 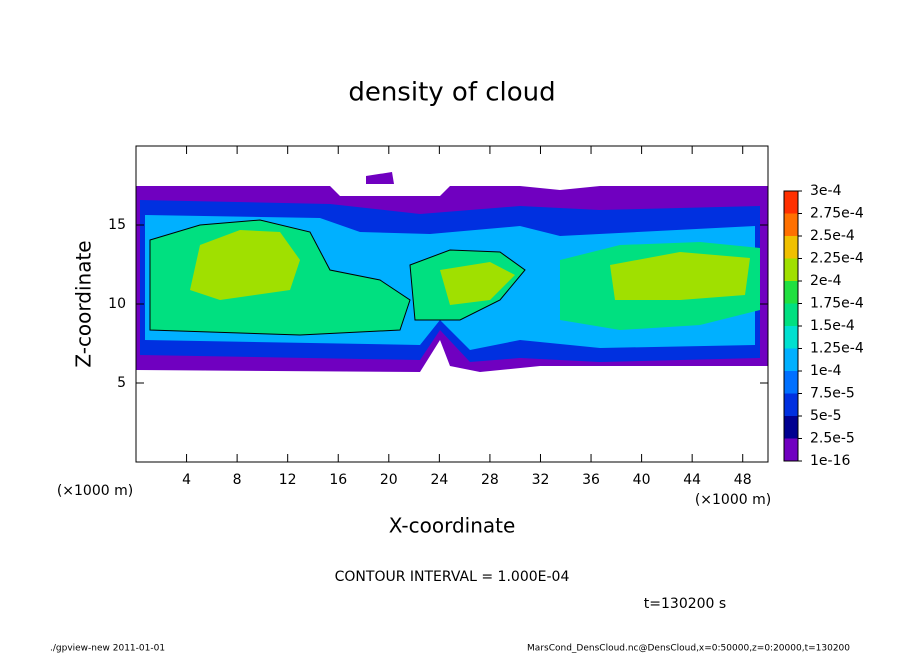 I want to click on x-tick-label: 16, so click(x=338, y=480).